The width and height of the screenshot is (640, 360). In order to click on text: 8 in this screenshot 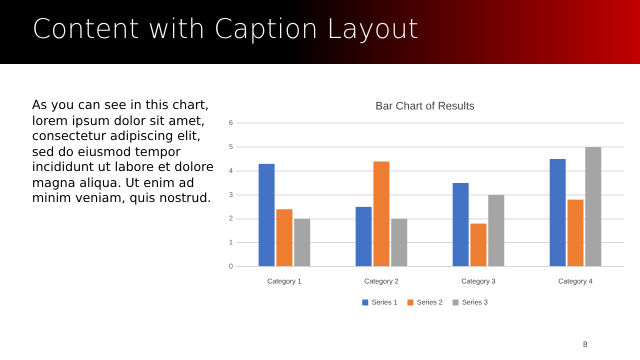, I will do `click(585, 344)`.